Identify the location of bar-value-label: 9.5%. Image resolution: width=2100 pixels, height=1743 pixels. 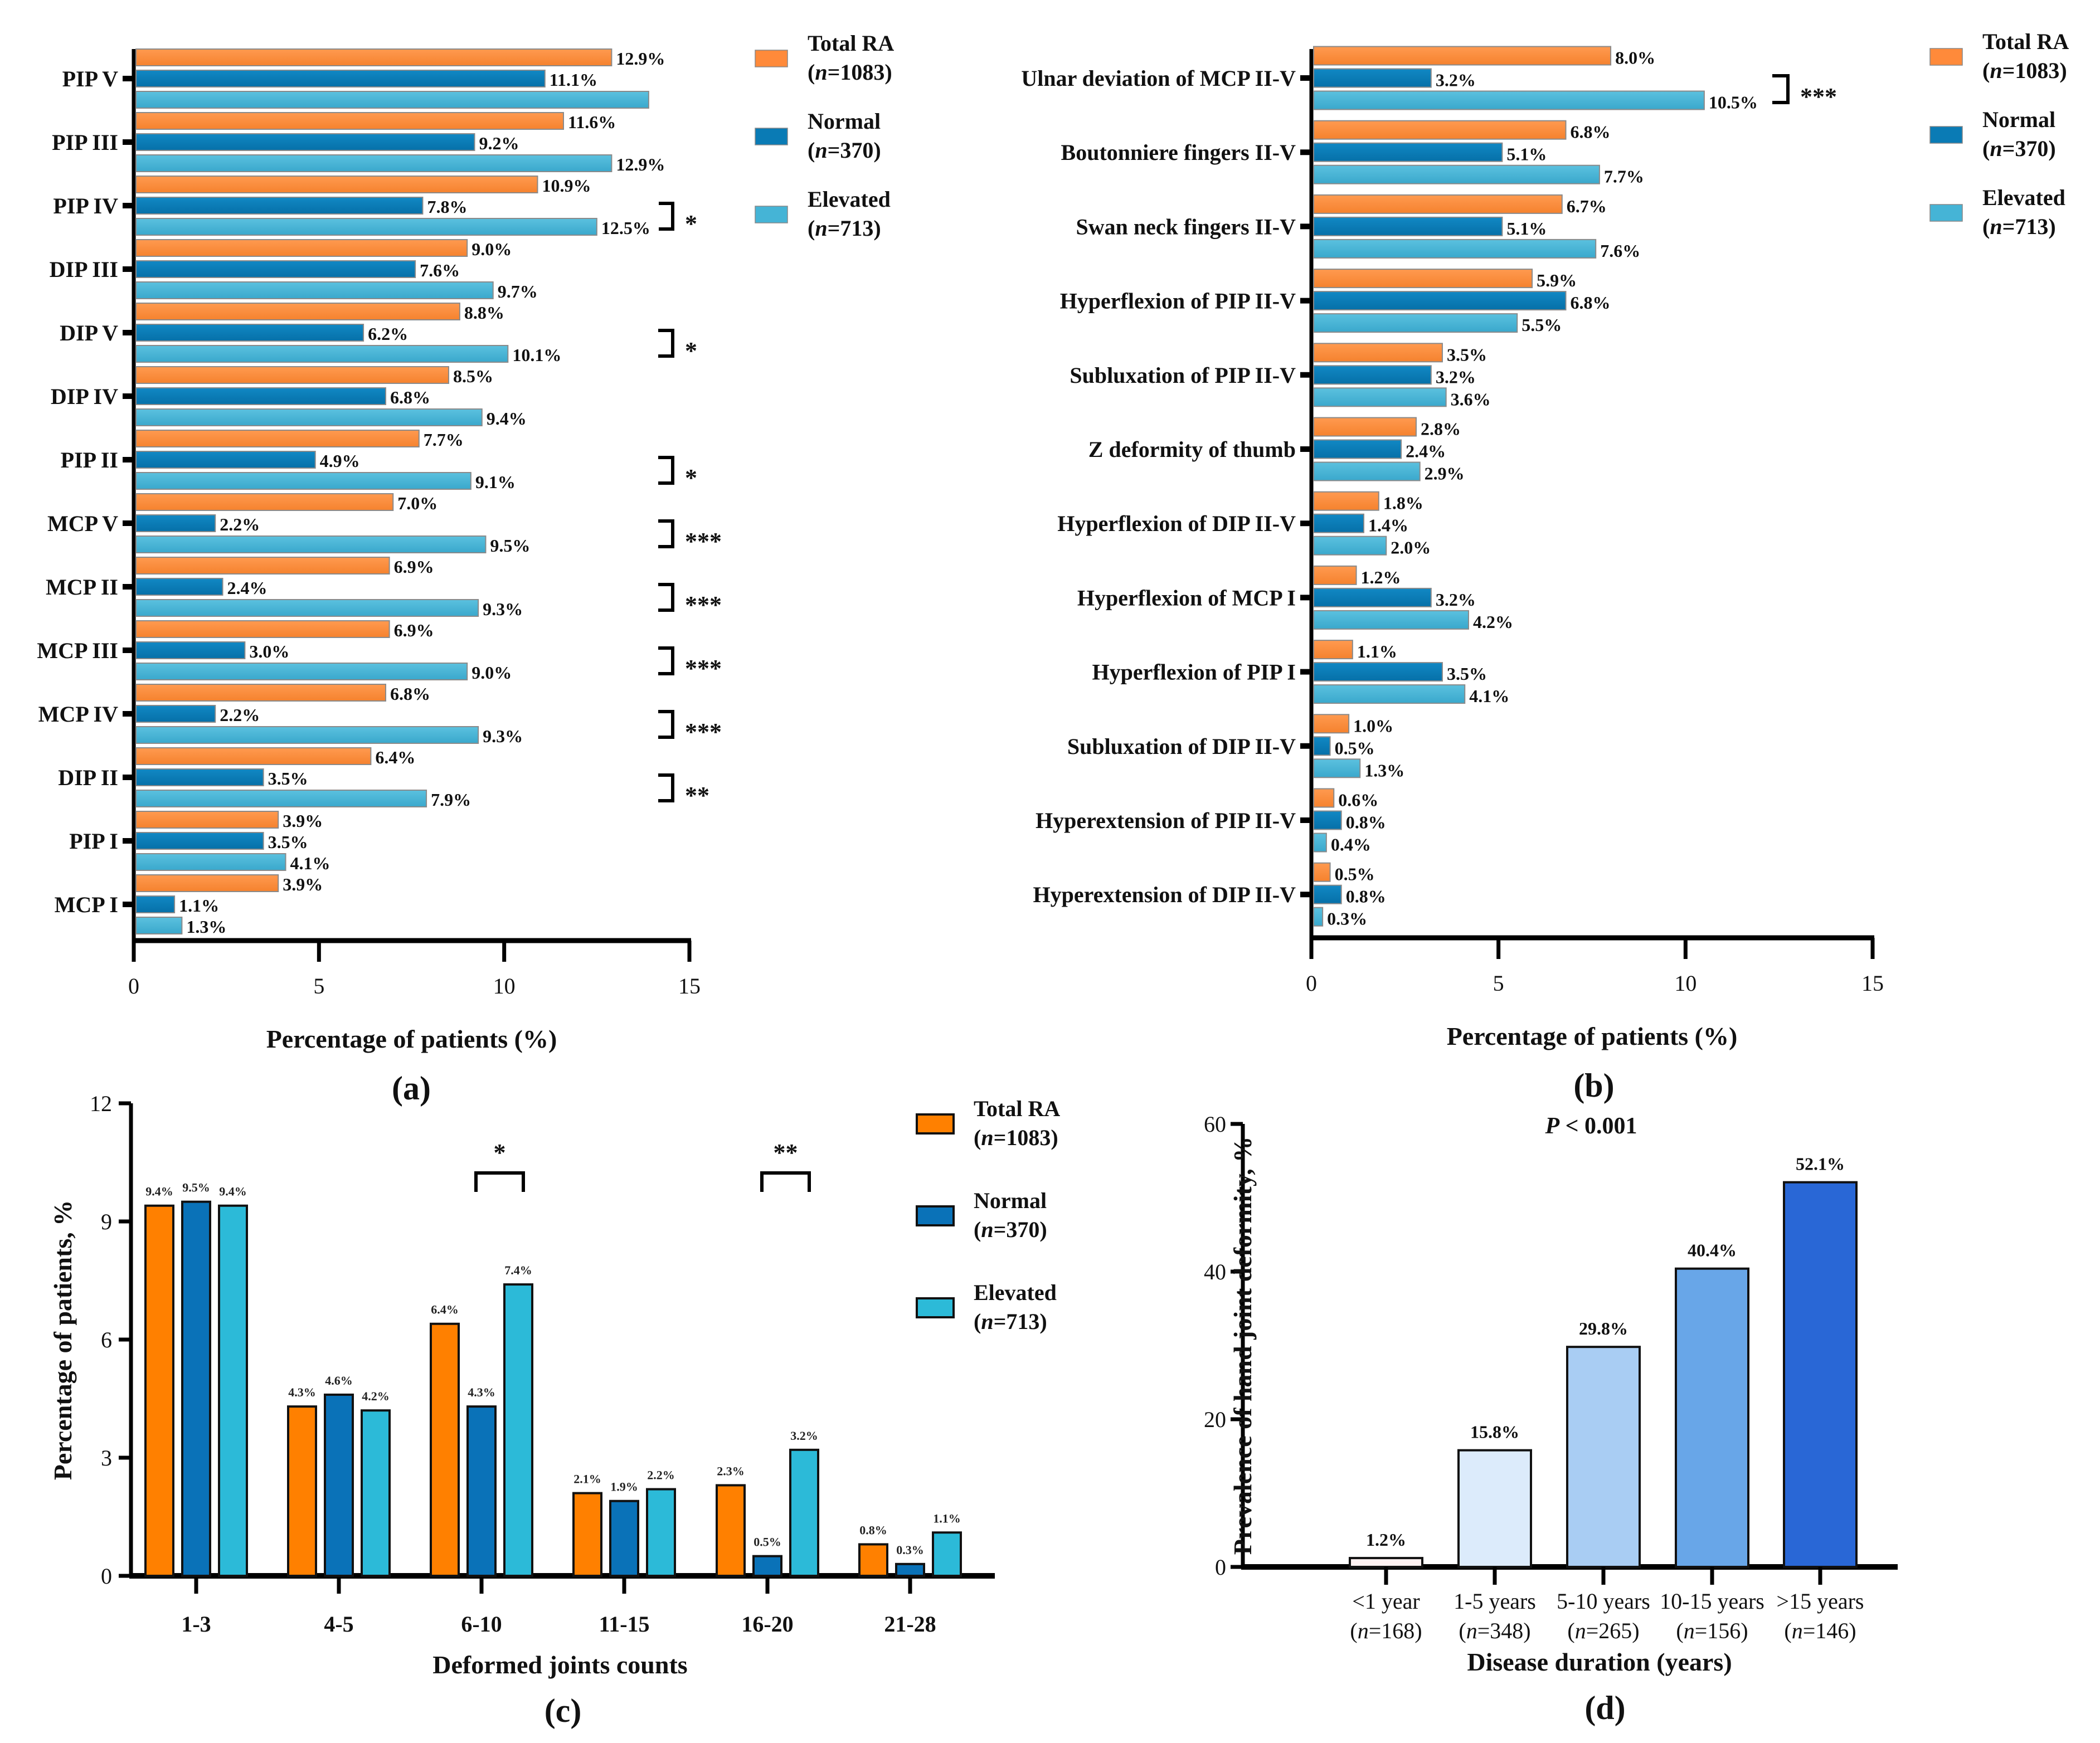
(510, 545).